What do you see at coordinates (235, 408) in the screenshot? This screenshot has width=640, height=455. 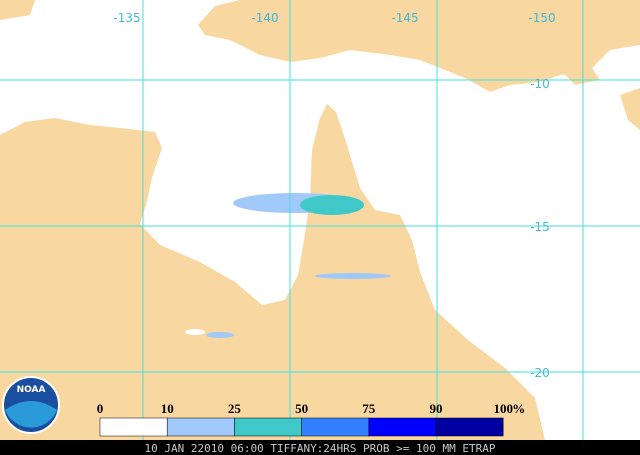 I see `legend-label: 25` at bounding box center [235, 408].